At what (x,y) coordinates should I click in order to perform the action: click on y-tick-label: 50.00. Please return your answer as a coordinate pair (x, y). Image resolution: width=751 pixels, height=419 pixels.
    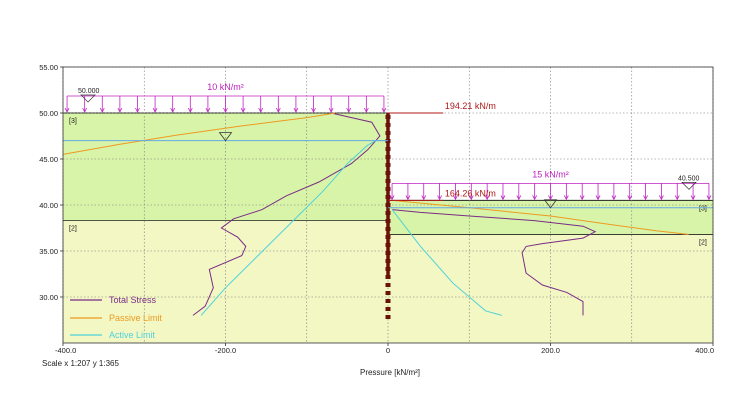
    Looking at the image, I should click on (48, 113).